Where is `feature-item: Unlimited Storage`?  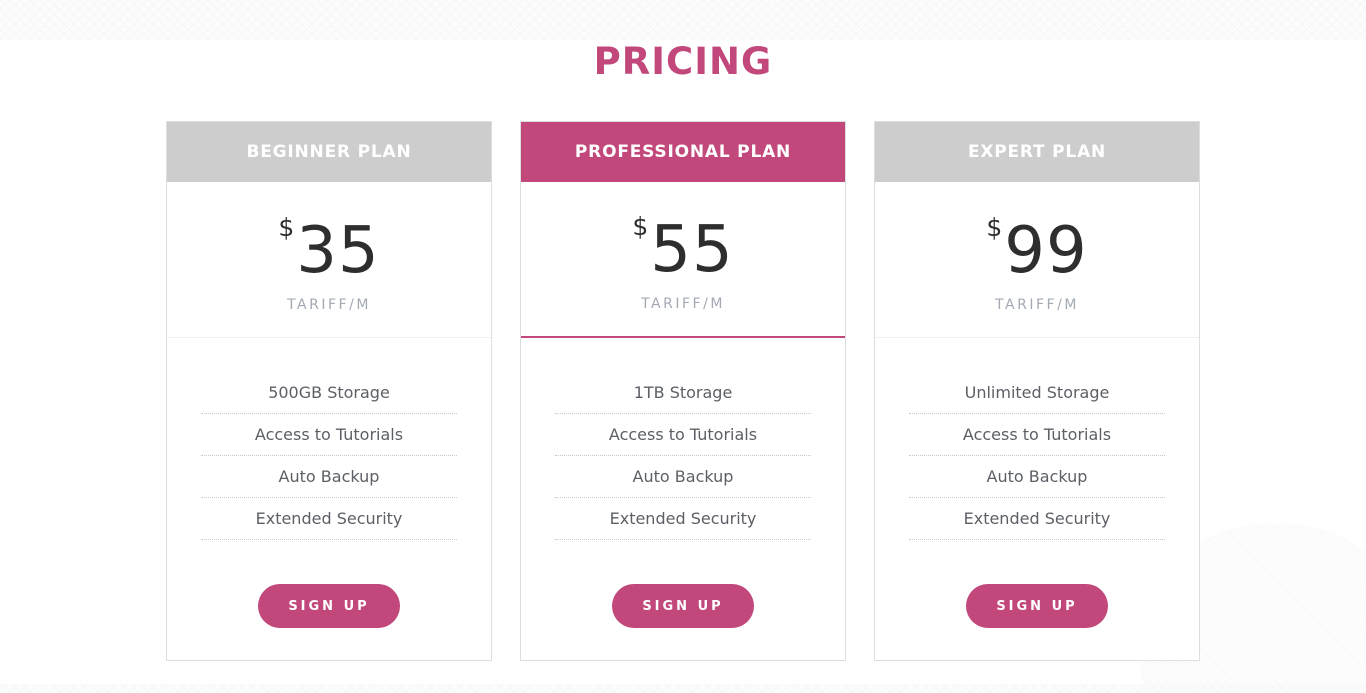 feature-item: Unlimited Storage is located at coordinates (1037, 393).